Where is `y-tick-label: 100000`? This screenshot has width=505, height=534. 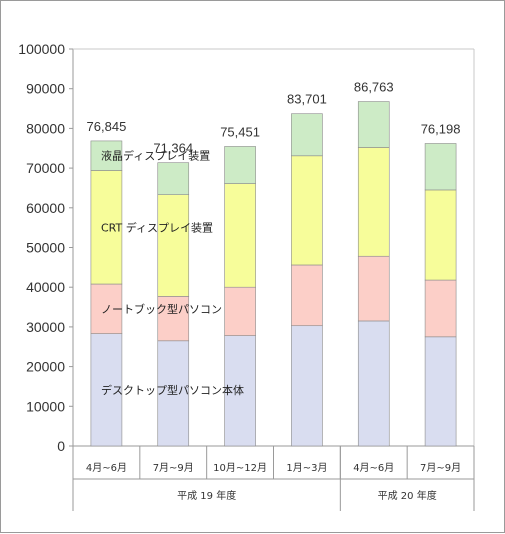 y-tick-label: 100000 is located at coordinates (41, 49).